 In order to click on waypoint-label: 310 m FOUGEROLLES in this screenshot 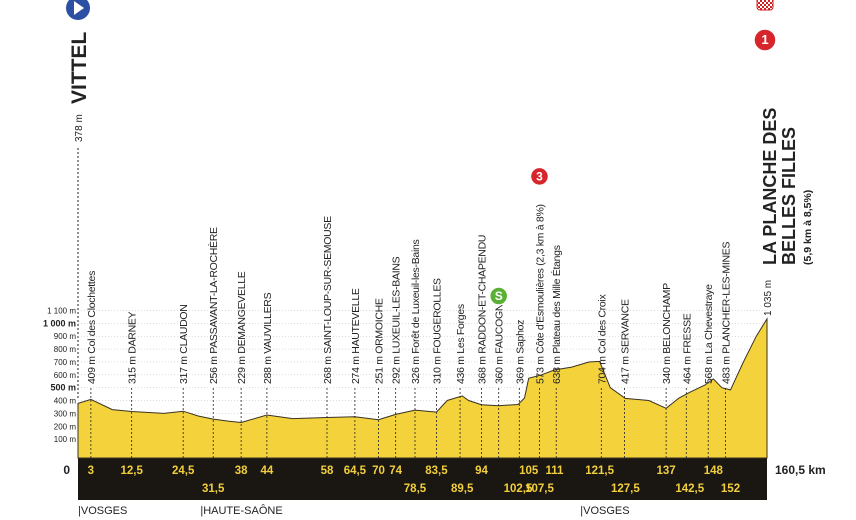, I will do `click(437, 331)`.